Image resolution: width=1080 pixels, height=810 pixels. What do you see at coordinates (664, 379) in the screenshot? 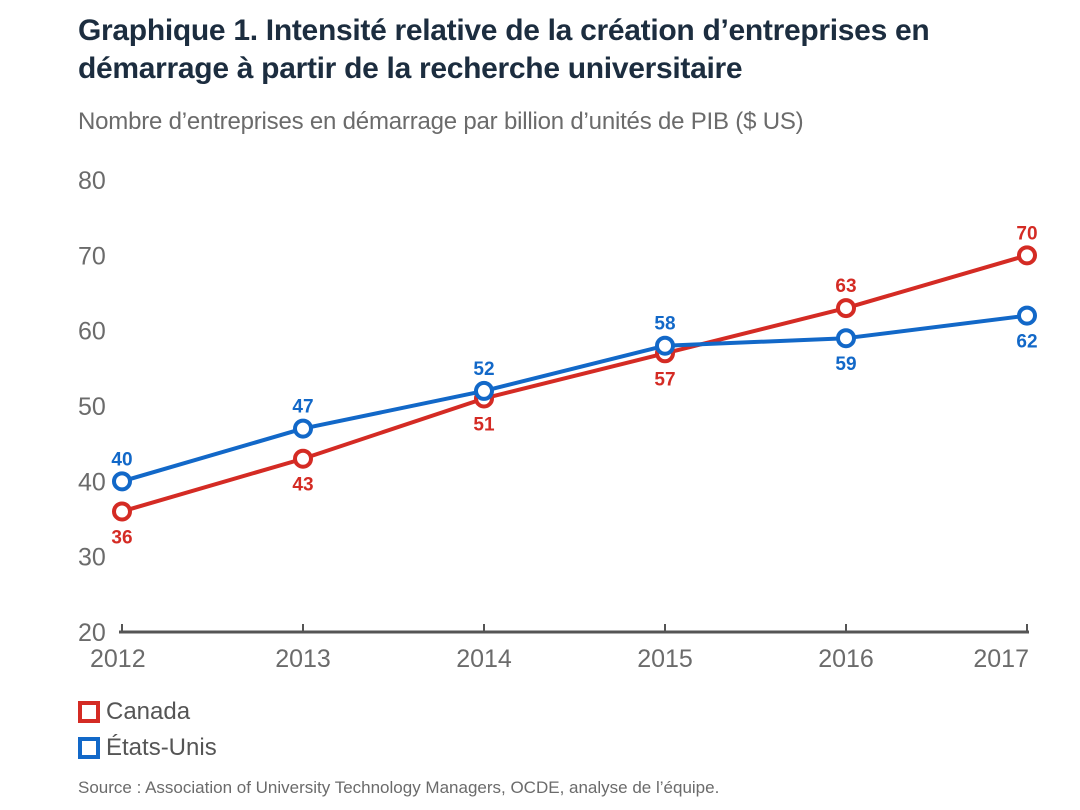
I see `data-label-canada: 57` at bounding box center [664, 379].